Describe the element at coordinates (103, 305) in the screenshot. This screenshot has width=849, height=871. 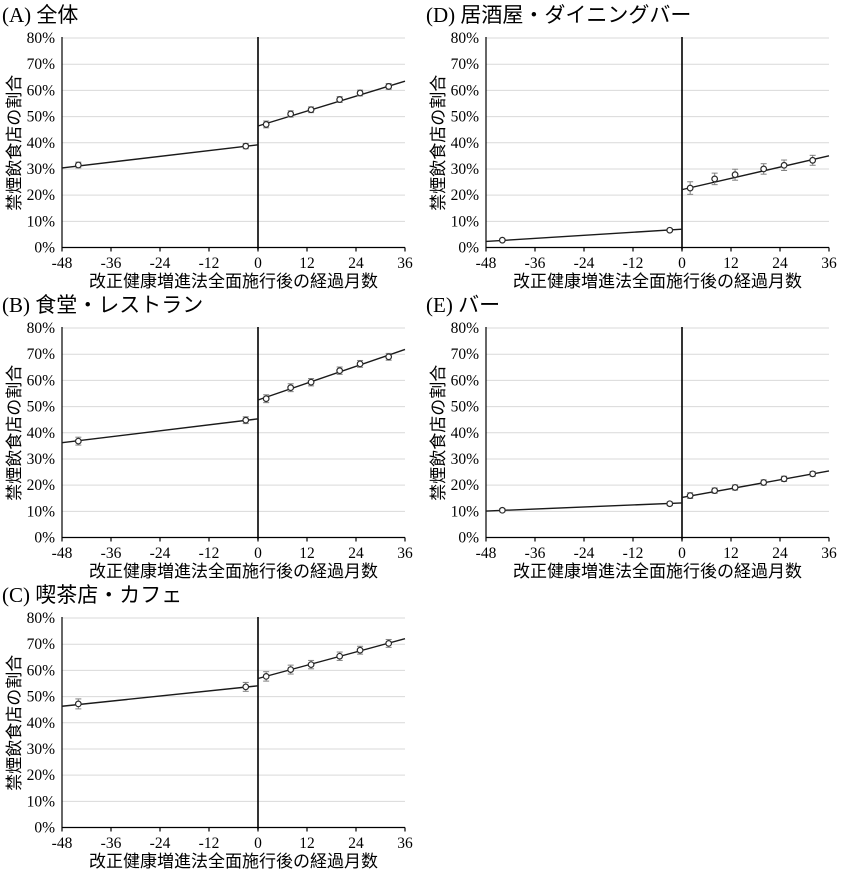
I see `panel-b-title: (B) 食堂・レストラン` at that location.